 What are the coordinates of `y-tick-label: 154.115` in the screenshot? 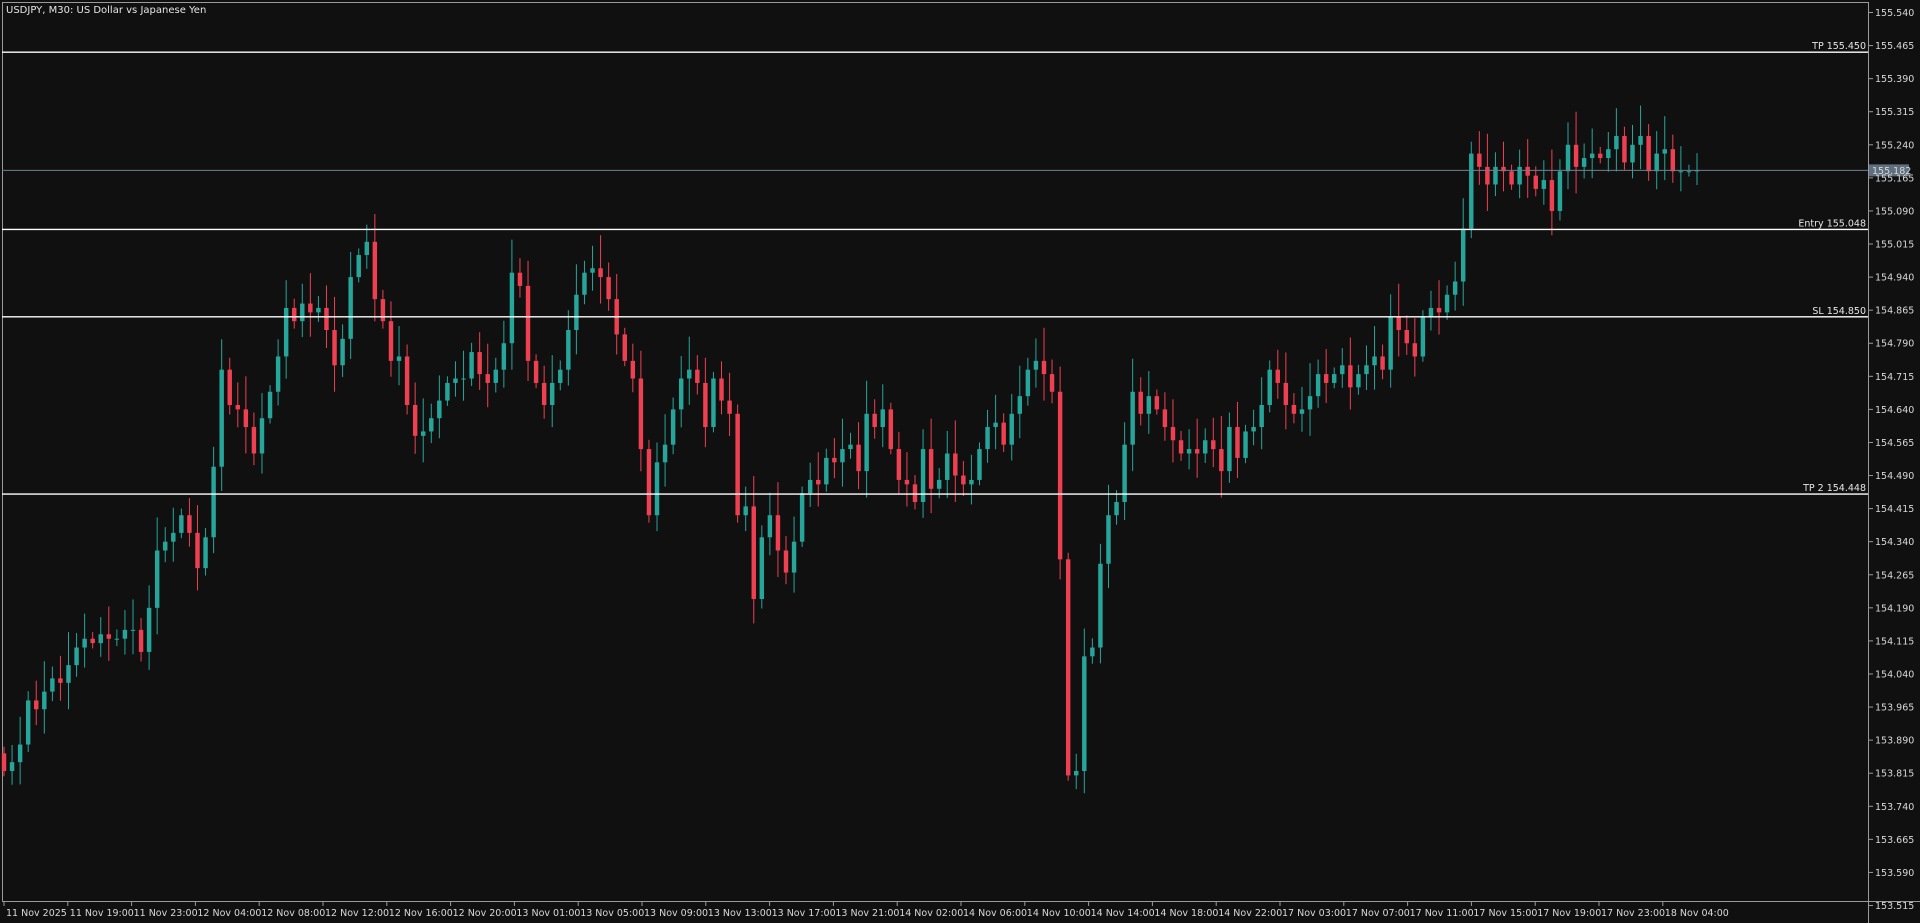 It's located at (1894, 641).